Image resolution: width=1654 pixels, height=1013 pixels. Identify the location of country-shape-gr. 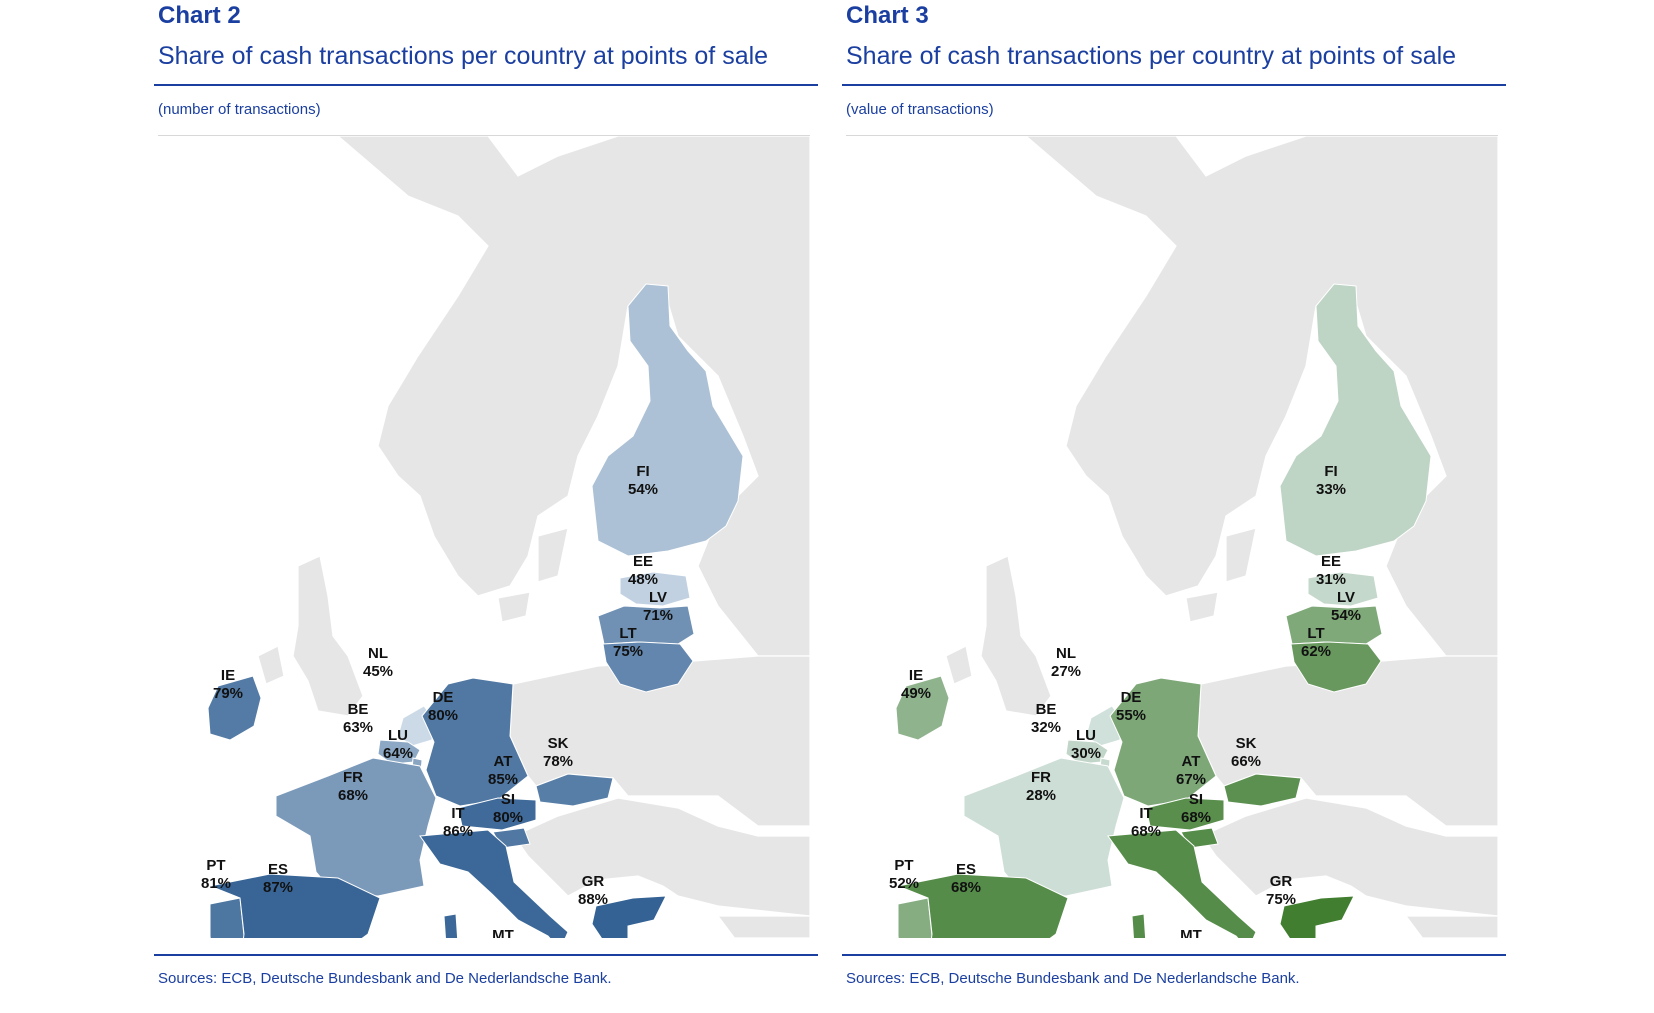
(1317, 916).